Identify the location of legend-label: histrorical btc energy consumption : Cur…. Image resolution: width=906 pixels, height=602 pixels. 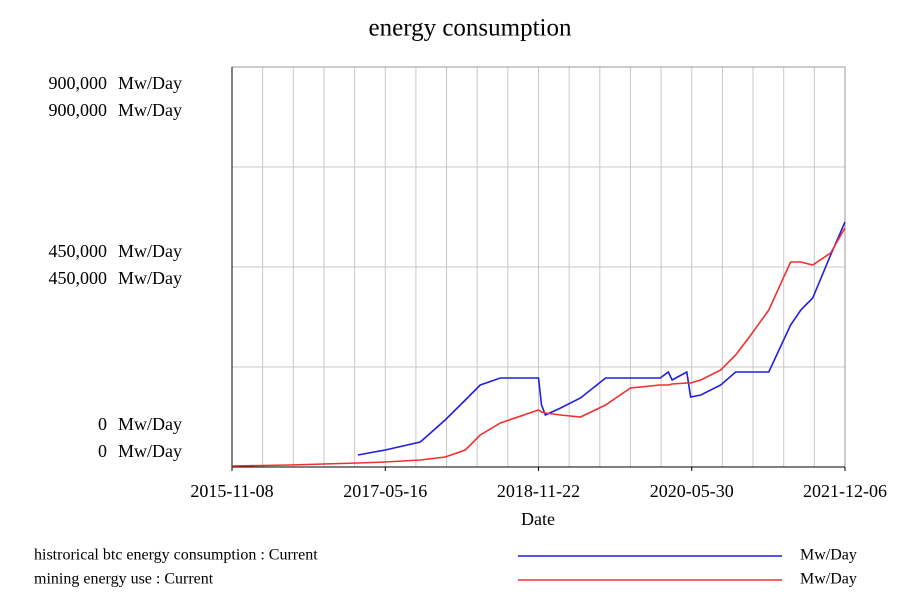
(176, 555).